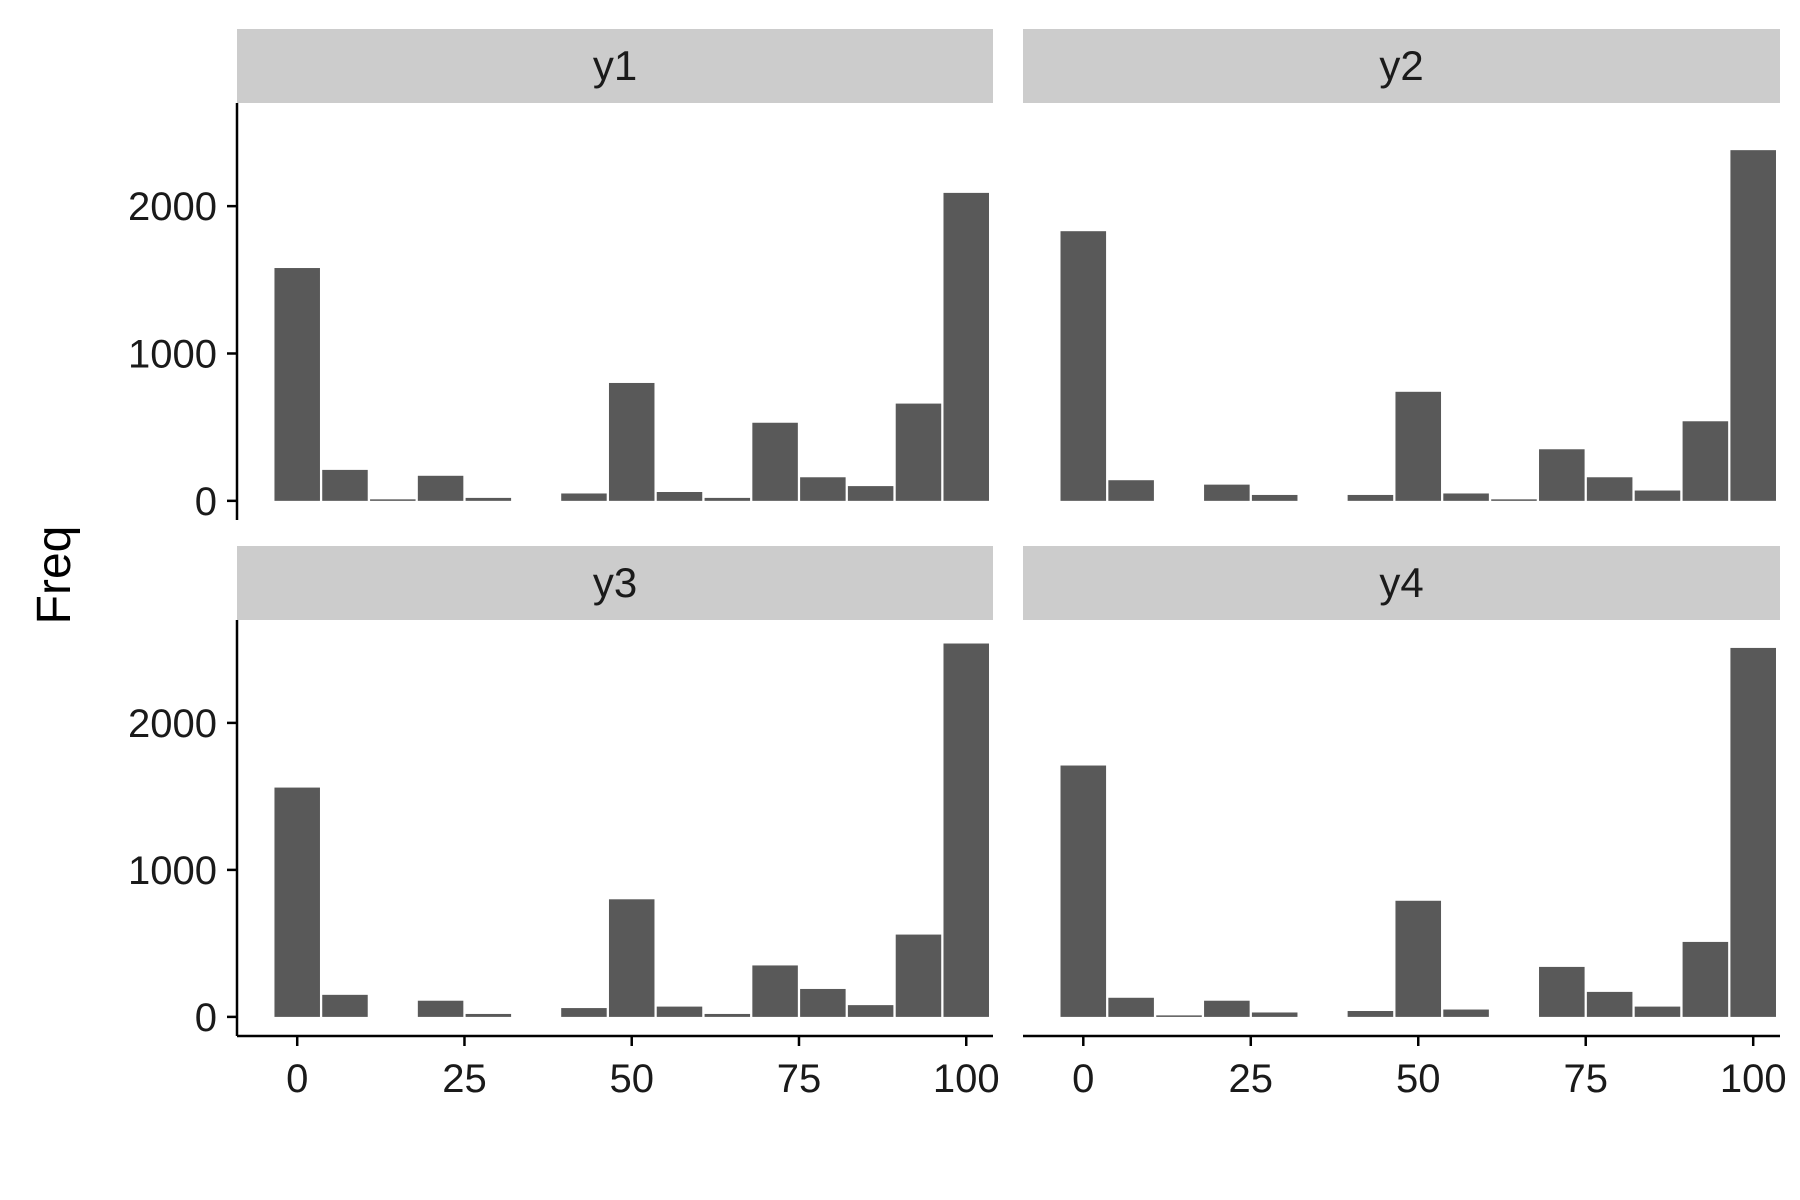 The height and width of the screenshot is (1200, 1800). What do you see at coordinates (1418, 1079) in the screenshot?
I see `x-tick-label-y4-2: 50` at bounding box center [1418, 1079].